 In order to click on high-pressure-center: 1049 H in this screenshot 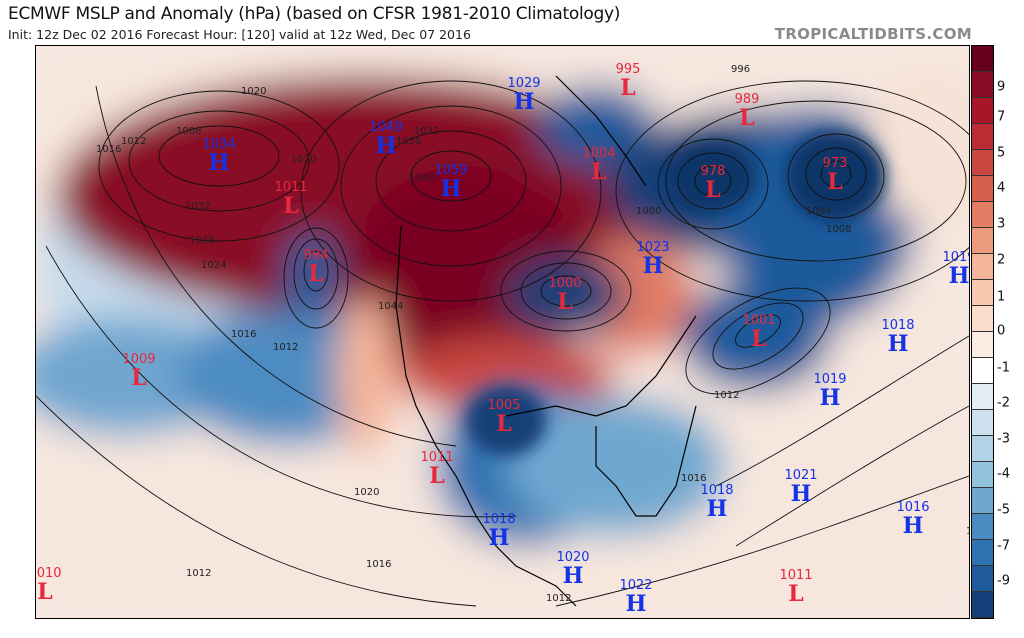, I will do `click(385, 139)`.